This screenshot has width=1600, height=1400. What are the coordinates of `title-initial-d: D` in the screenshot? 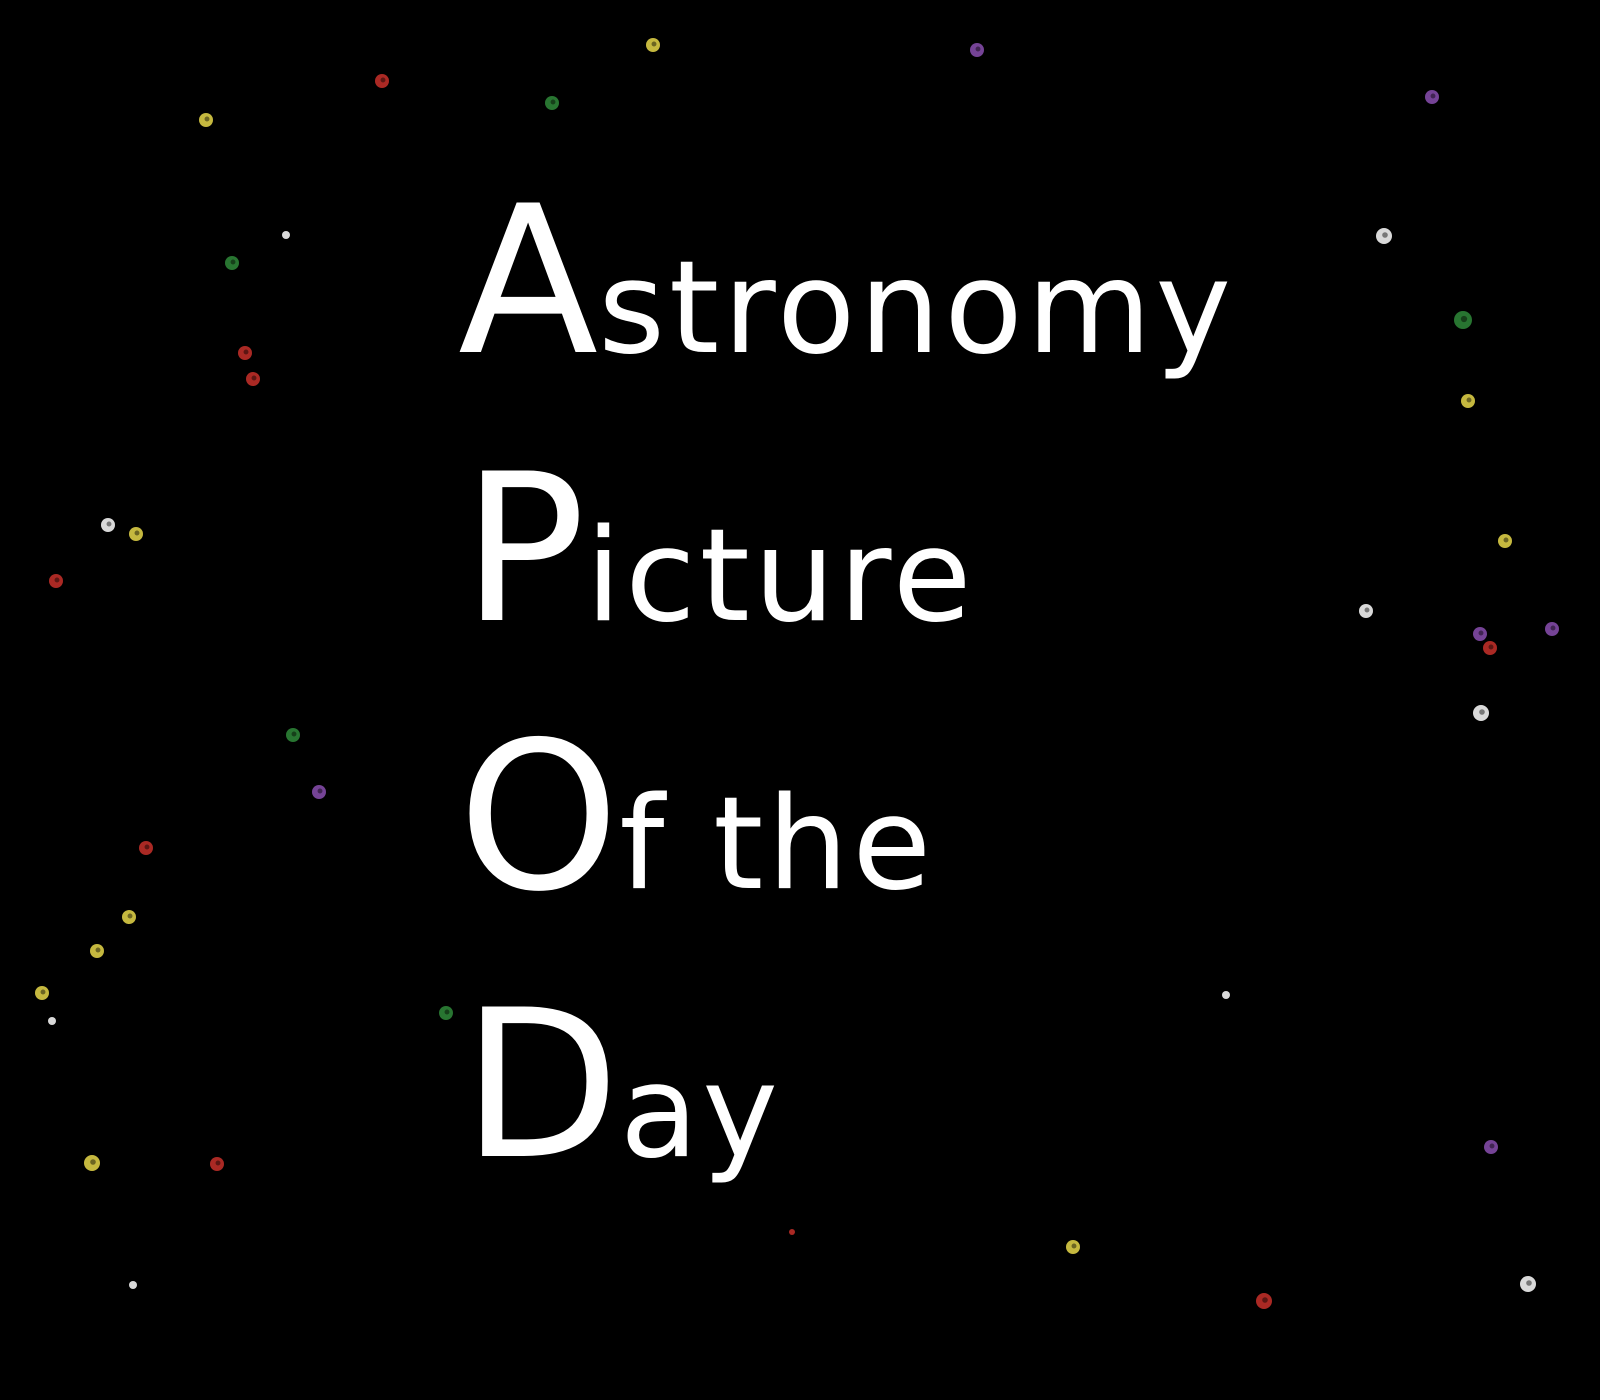 It's located at (541, 1086).